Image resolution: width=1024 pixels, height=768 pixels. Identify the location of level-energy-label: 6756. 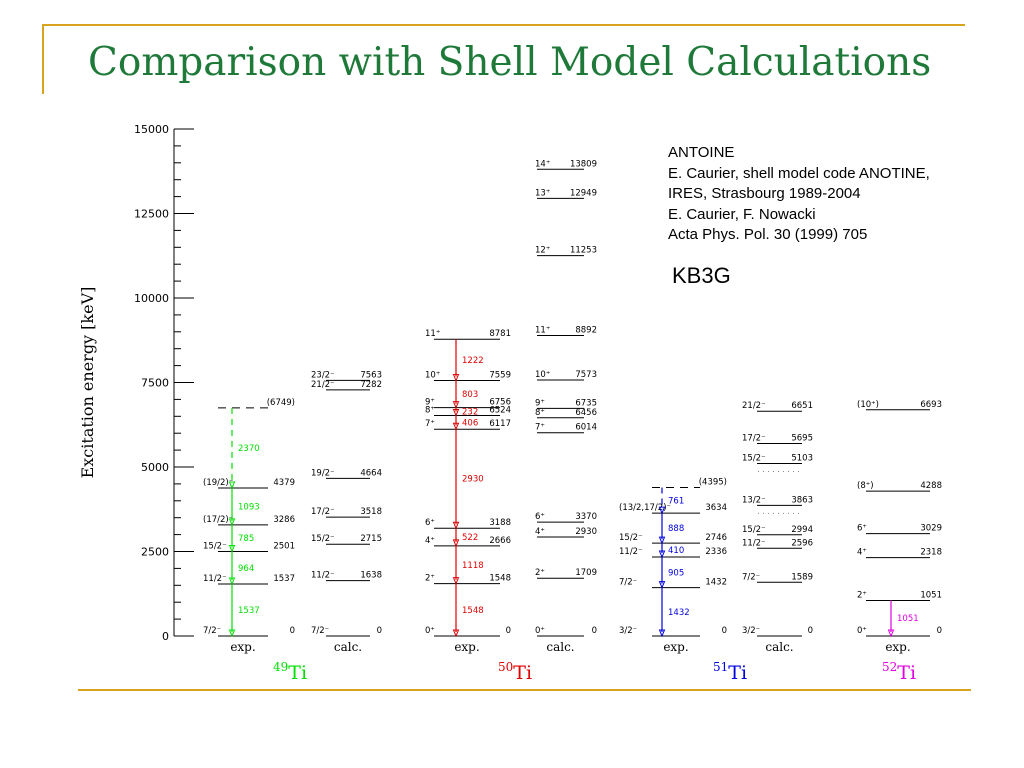
(500, 403).